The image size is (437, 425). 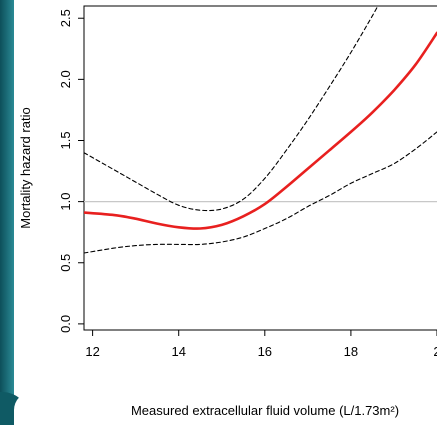 I want to click on left-frame-corner-cutout, so click(x=23, y=408).